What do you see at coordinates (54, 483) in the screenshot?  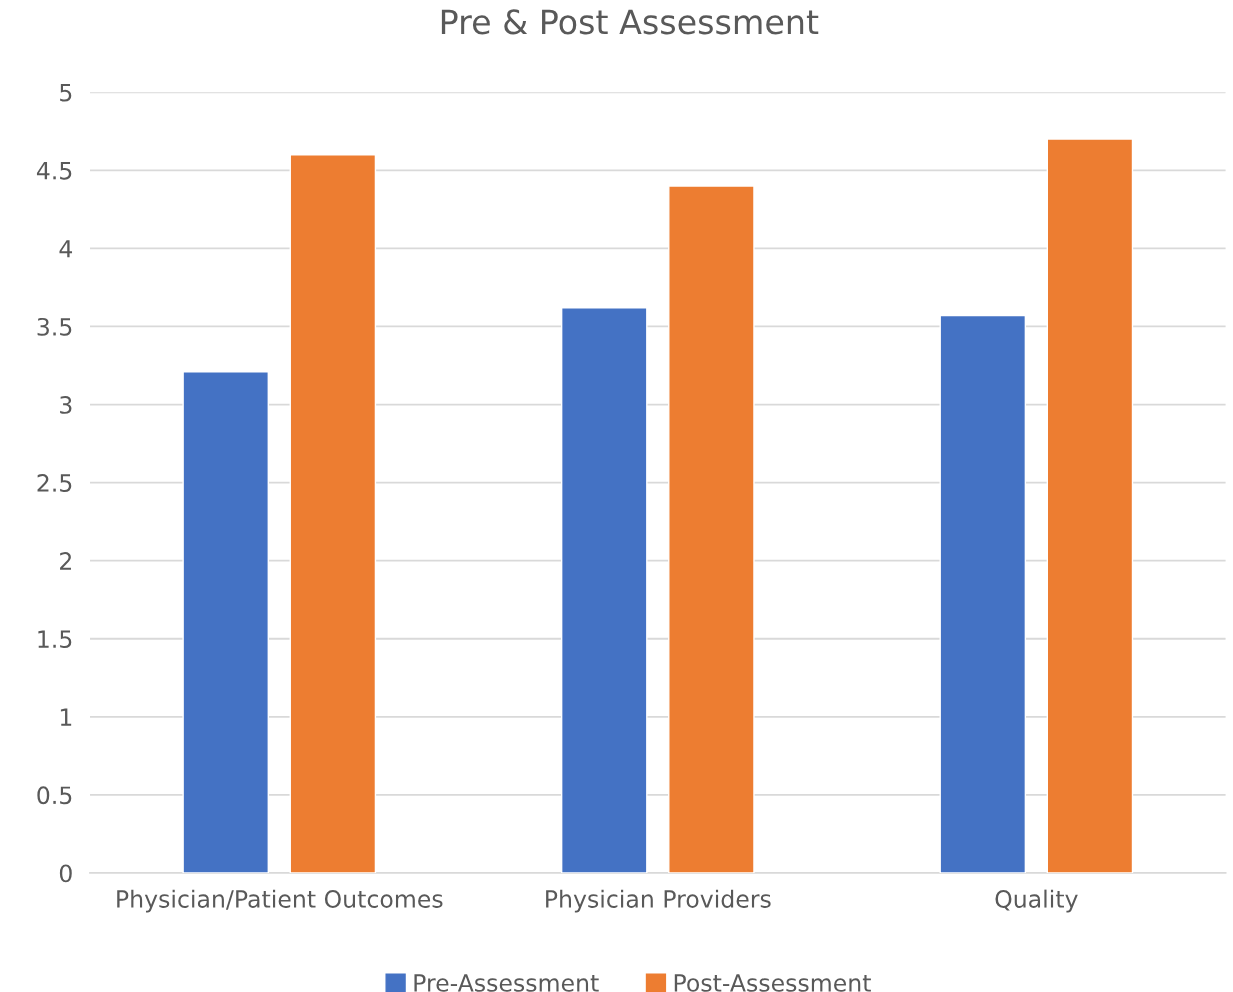 I see `y-tick-label: 2.5` at bounding box center [54, 483].